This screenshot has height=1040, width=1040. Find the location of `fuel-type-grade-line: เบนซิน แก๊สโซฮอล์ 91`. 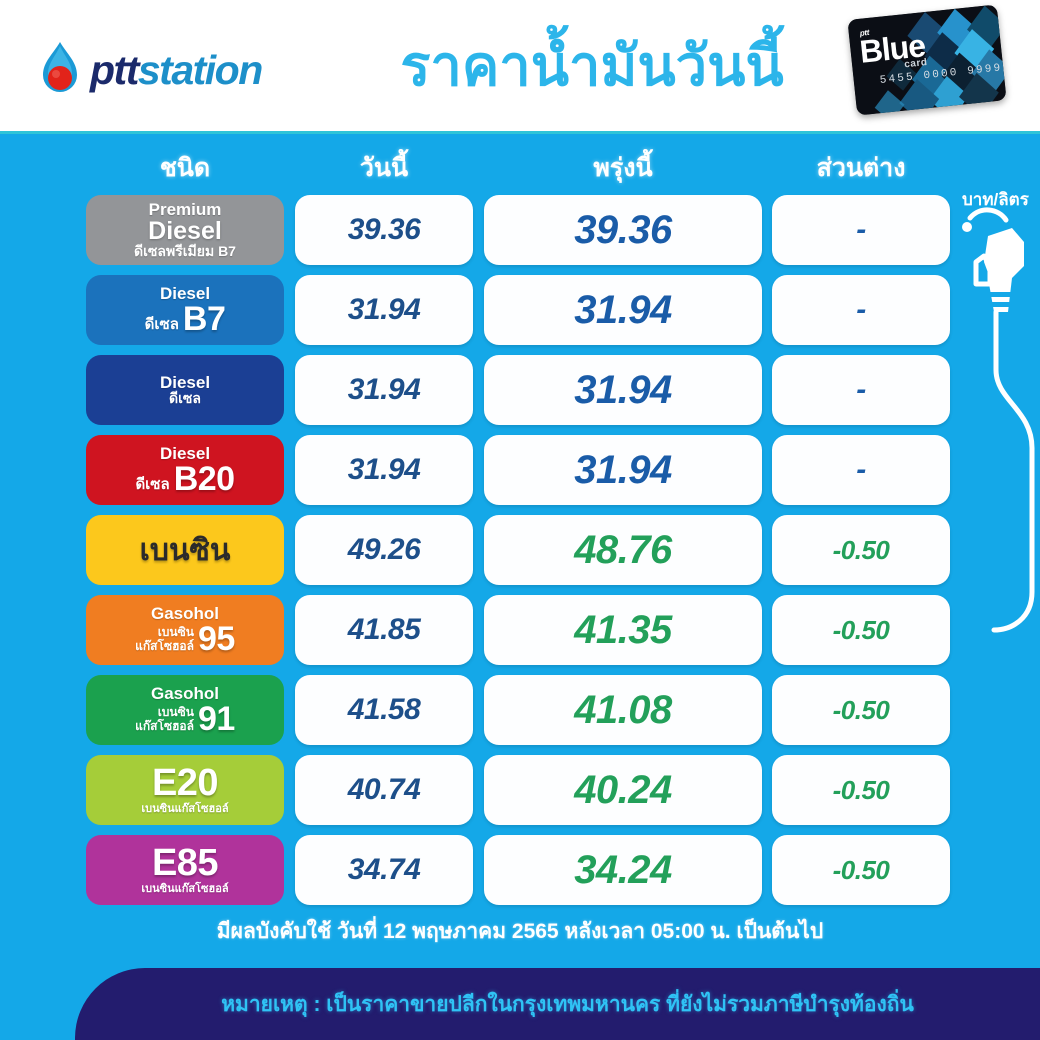

fuel-type-grade-line: เบนซิน แก๊สโซฮอล์ 91 is located at coordinates (185, 719).